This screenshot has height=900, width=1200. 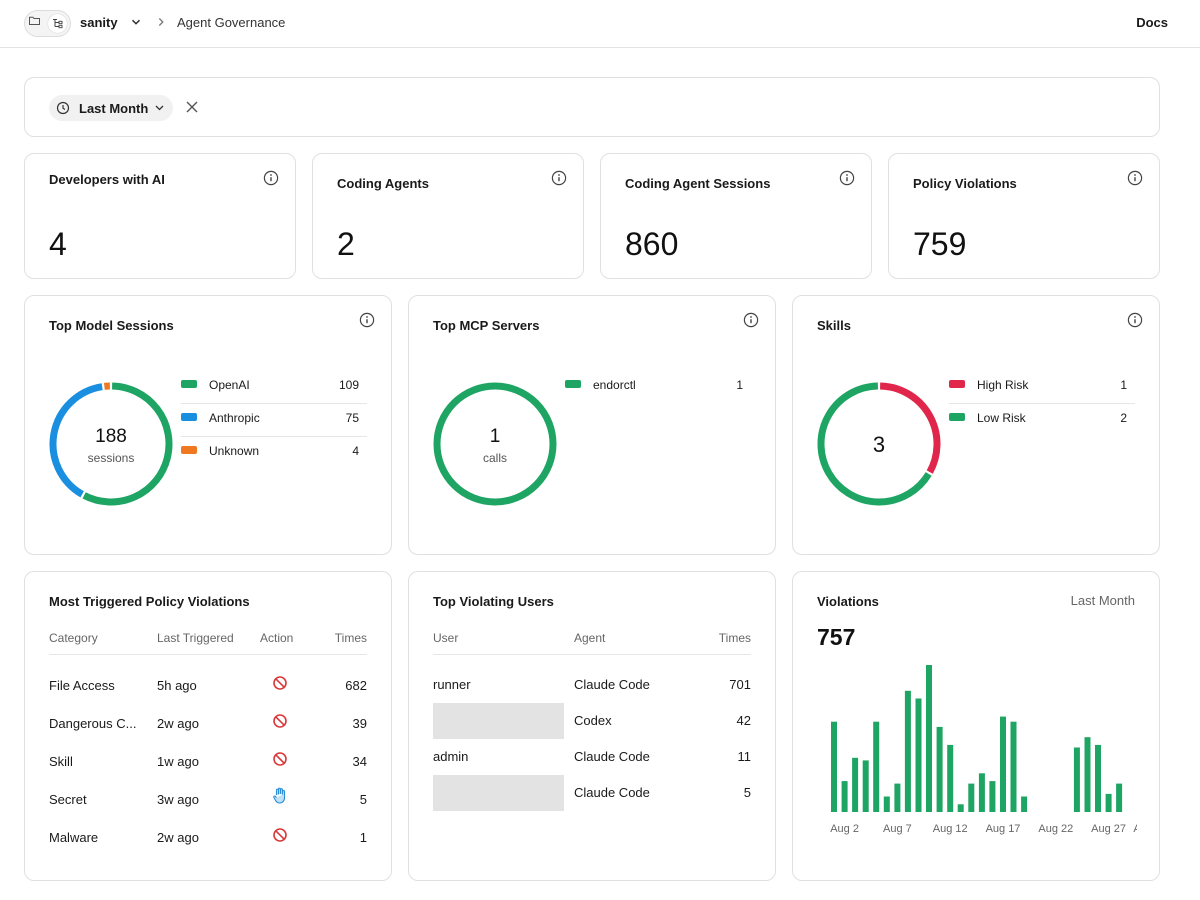 What do you see at coordinates (1042, 420) in the screenshot?
I see `legend-item: Low Risk 2` at bounding box center [1042, 420].